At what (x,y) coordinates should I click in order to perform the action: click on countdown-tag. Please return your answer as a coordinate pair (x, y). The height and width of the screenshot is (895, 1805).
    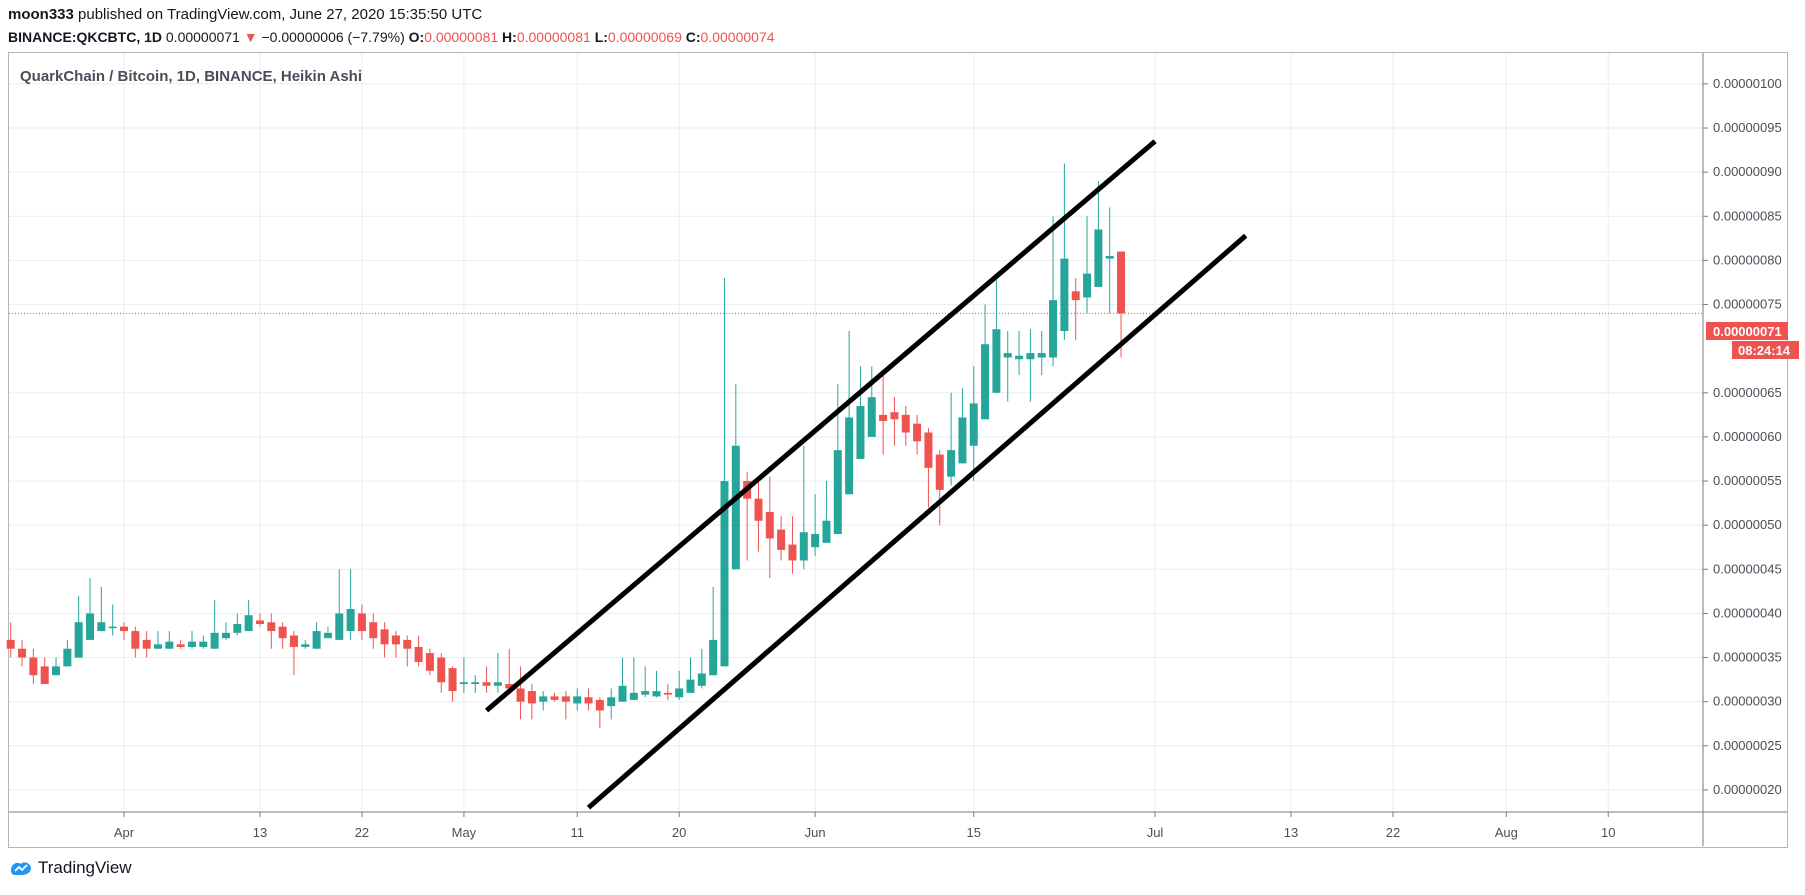
    Looking at the image, I should click on (1765, 350).